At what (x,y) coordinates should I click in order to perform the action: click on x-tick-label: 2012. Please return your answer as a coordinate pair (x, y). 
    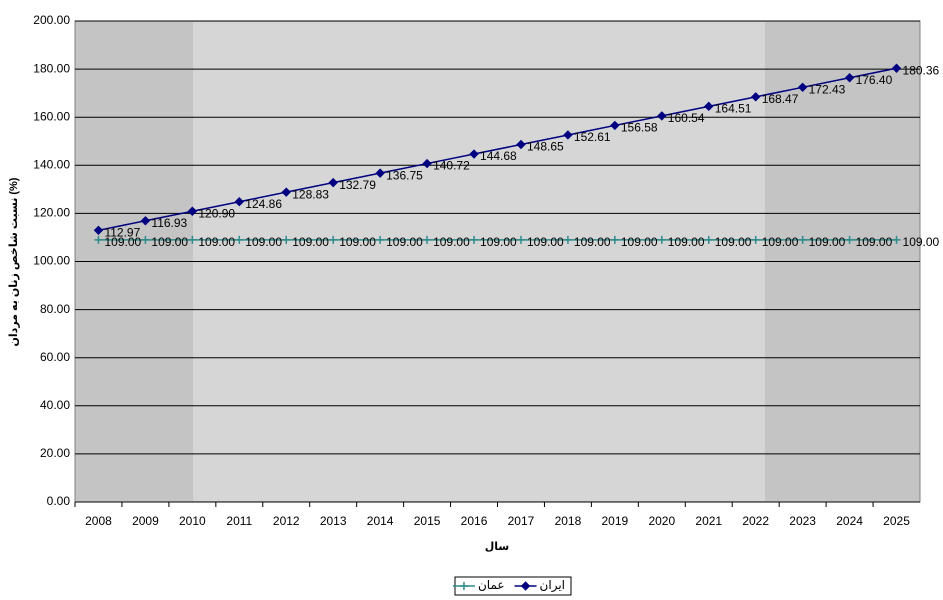
    Looking at the image, I should click on (286, 521).